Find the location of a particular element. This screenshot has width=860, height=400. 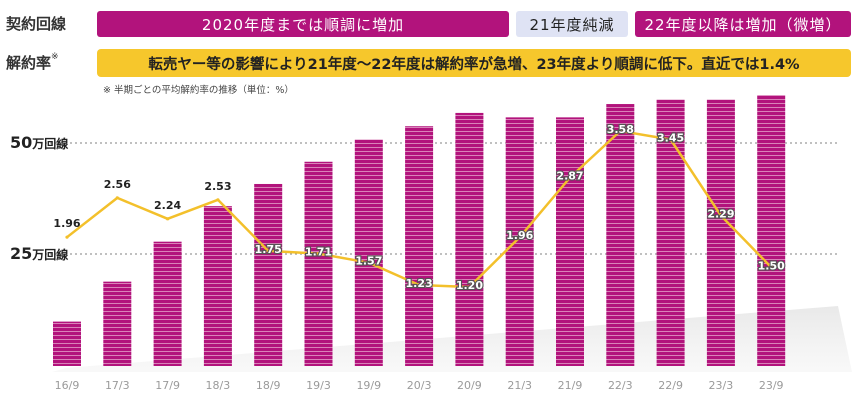

rate-point-23/3 is located at coordinates (721, 215).